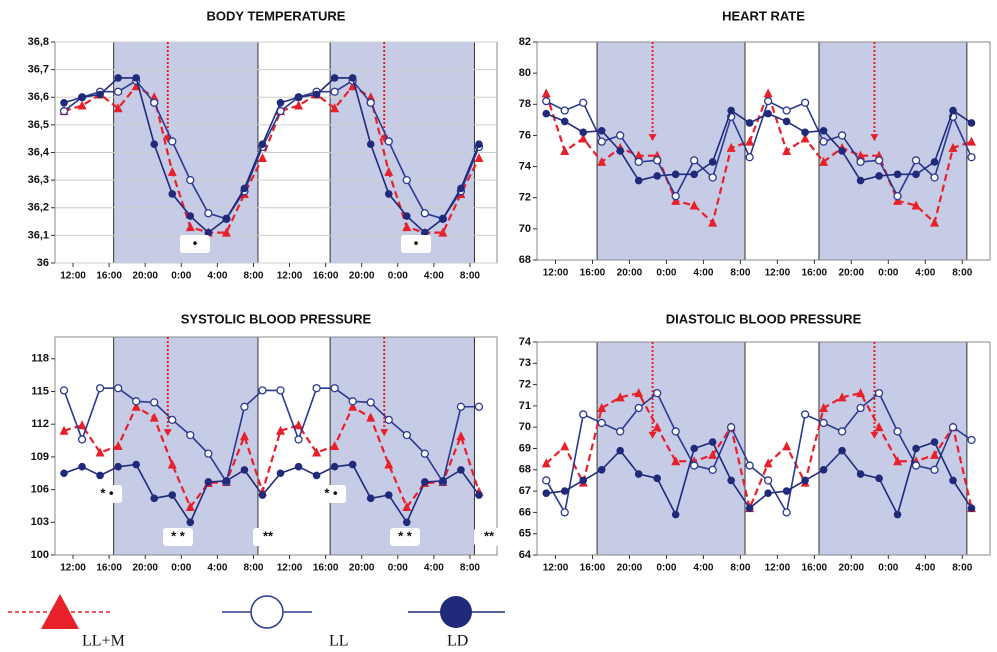  Describe the element at coordinates (38, 70) in the screenshot. I see `y-tick-label: 36,7` at that location.